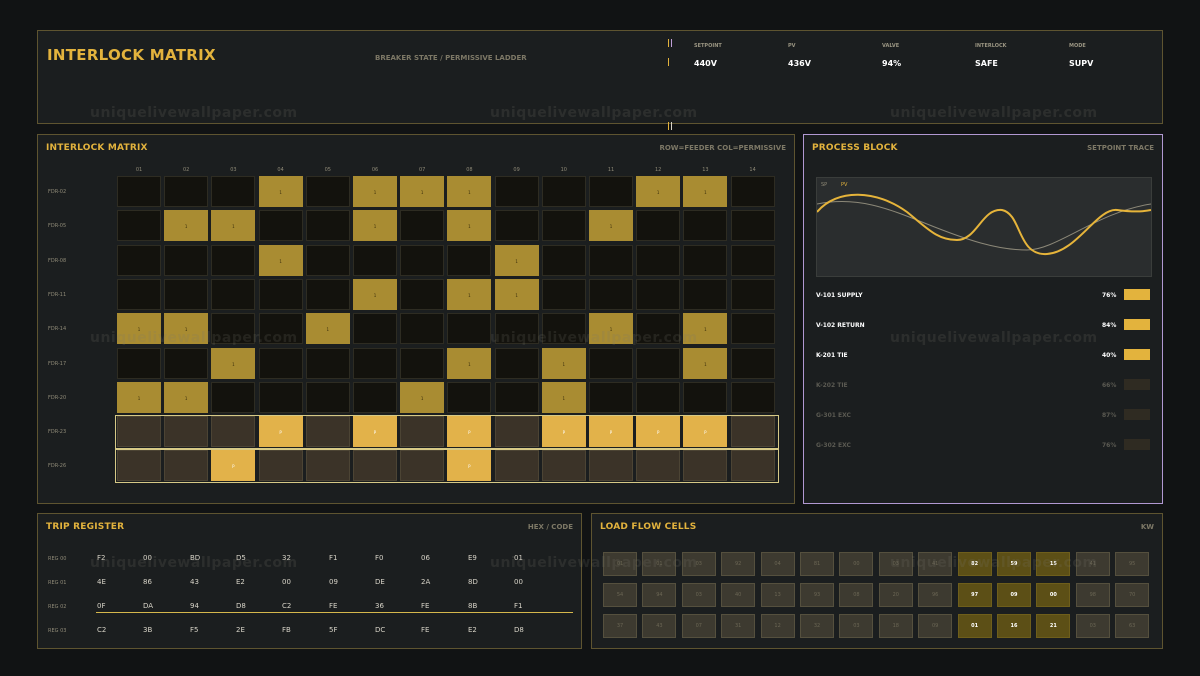 Image resolution: width=1200 pixels, height=676 pixels. What do you see at coordinates (983, 446) in the screenshot?
I see `process-line: G-302 EXC 76%` at bounding box center [983, 446].